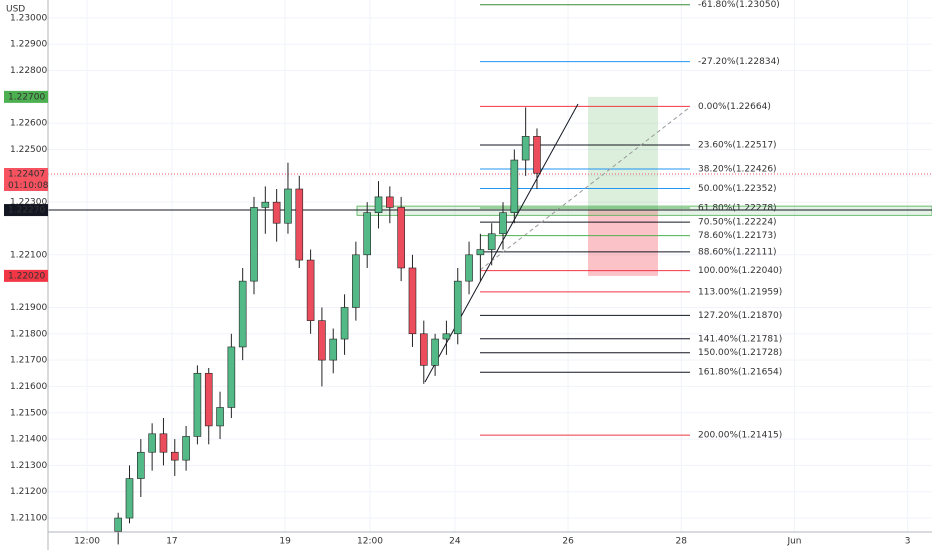 The image size is (932, 550). What do you see at coordinates (28, 387) in the screenshot?
I see `y-tick-label: 1.21600` at bounding box center [28, 387].